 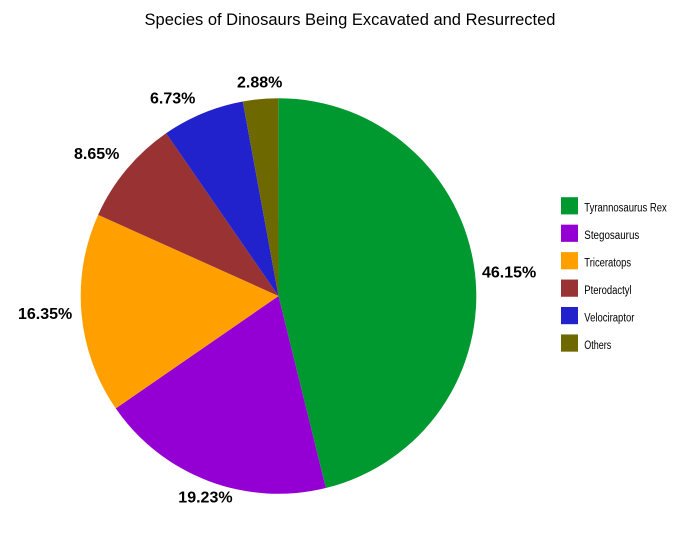 What do you see at coordinates (509, 273) in the screenshot?
I see `svg-text: 46.15%` at bounding box center [509, 273].